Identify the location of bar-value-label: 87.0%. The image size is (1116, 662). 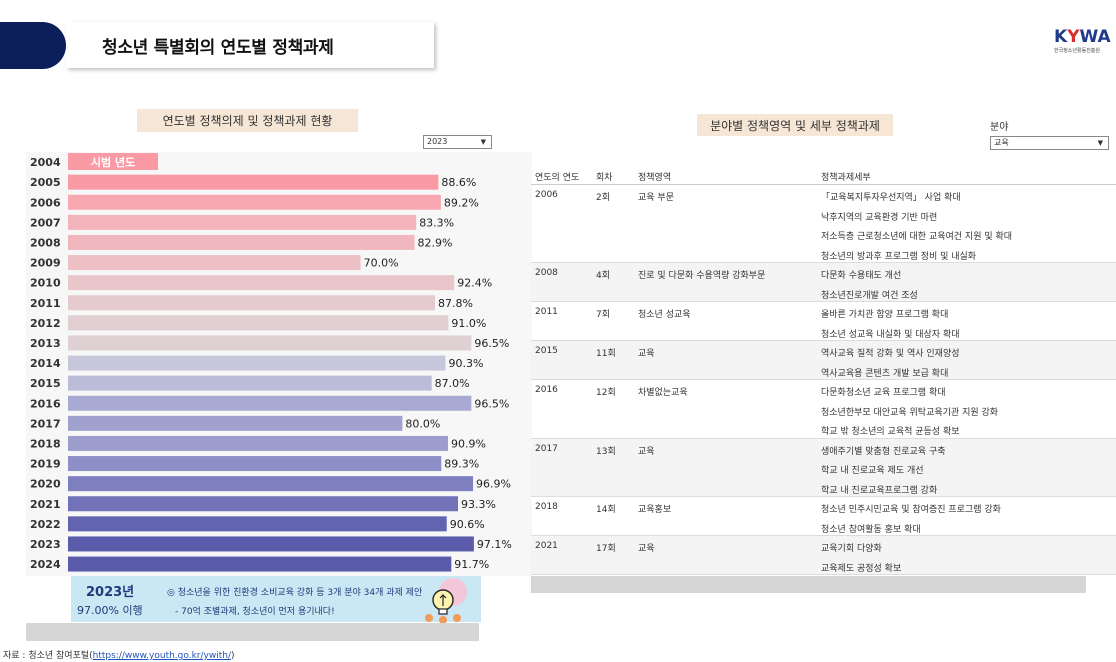
(452, 383).